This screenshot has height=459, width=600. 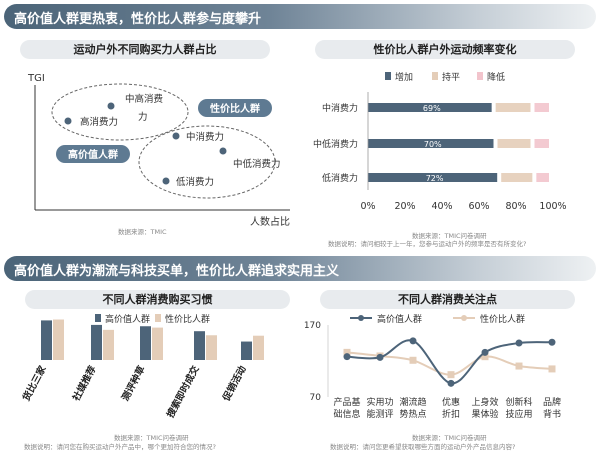 What do you see at coordinates (335, 144) in the screenshot?
I see `category-label: 中低消费力` at bounding box center [335, 144].